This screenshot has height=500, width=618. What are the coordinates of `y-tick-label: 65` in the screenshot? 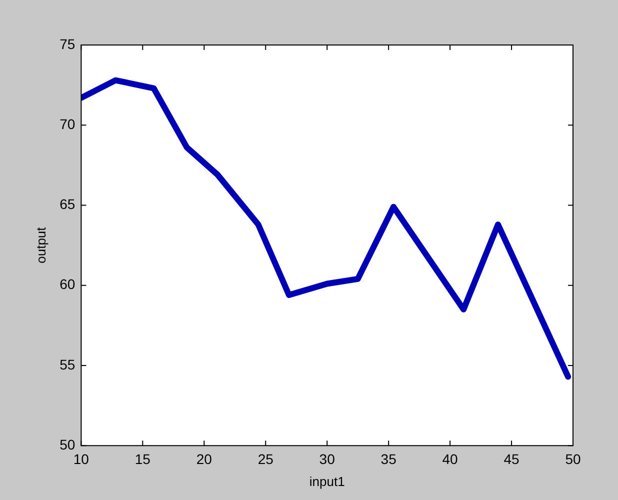 It's located at (68, 204).